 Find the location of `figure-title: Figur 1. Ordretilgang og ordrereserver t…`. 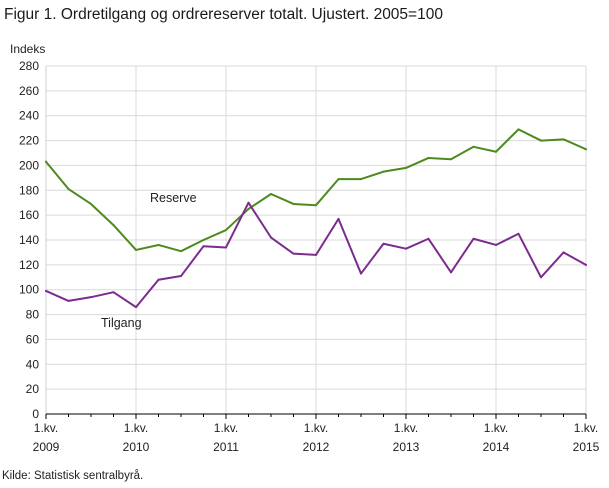

figure-title: Figur 1. Ordretilgang og ordrereserver t… is located at coordinates (223, 14).